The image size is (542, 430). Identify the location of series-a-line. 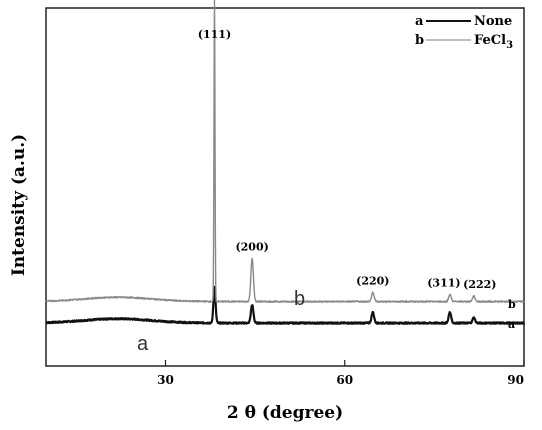
(285, 305).